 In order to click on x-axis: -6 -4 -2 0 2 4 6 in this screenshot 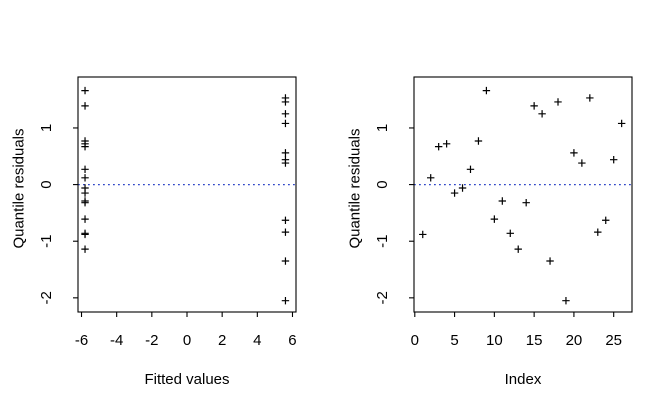, I will do `click(186, 330)`.